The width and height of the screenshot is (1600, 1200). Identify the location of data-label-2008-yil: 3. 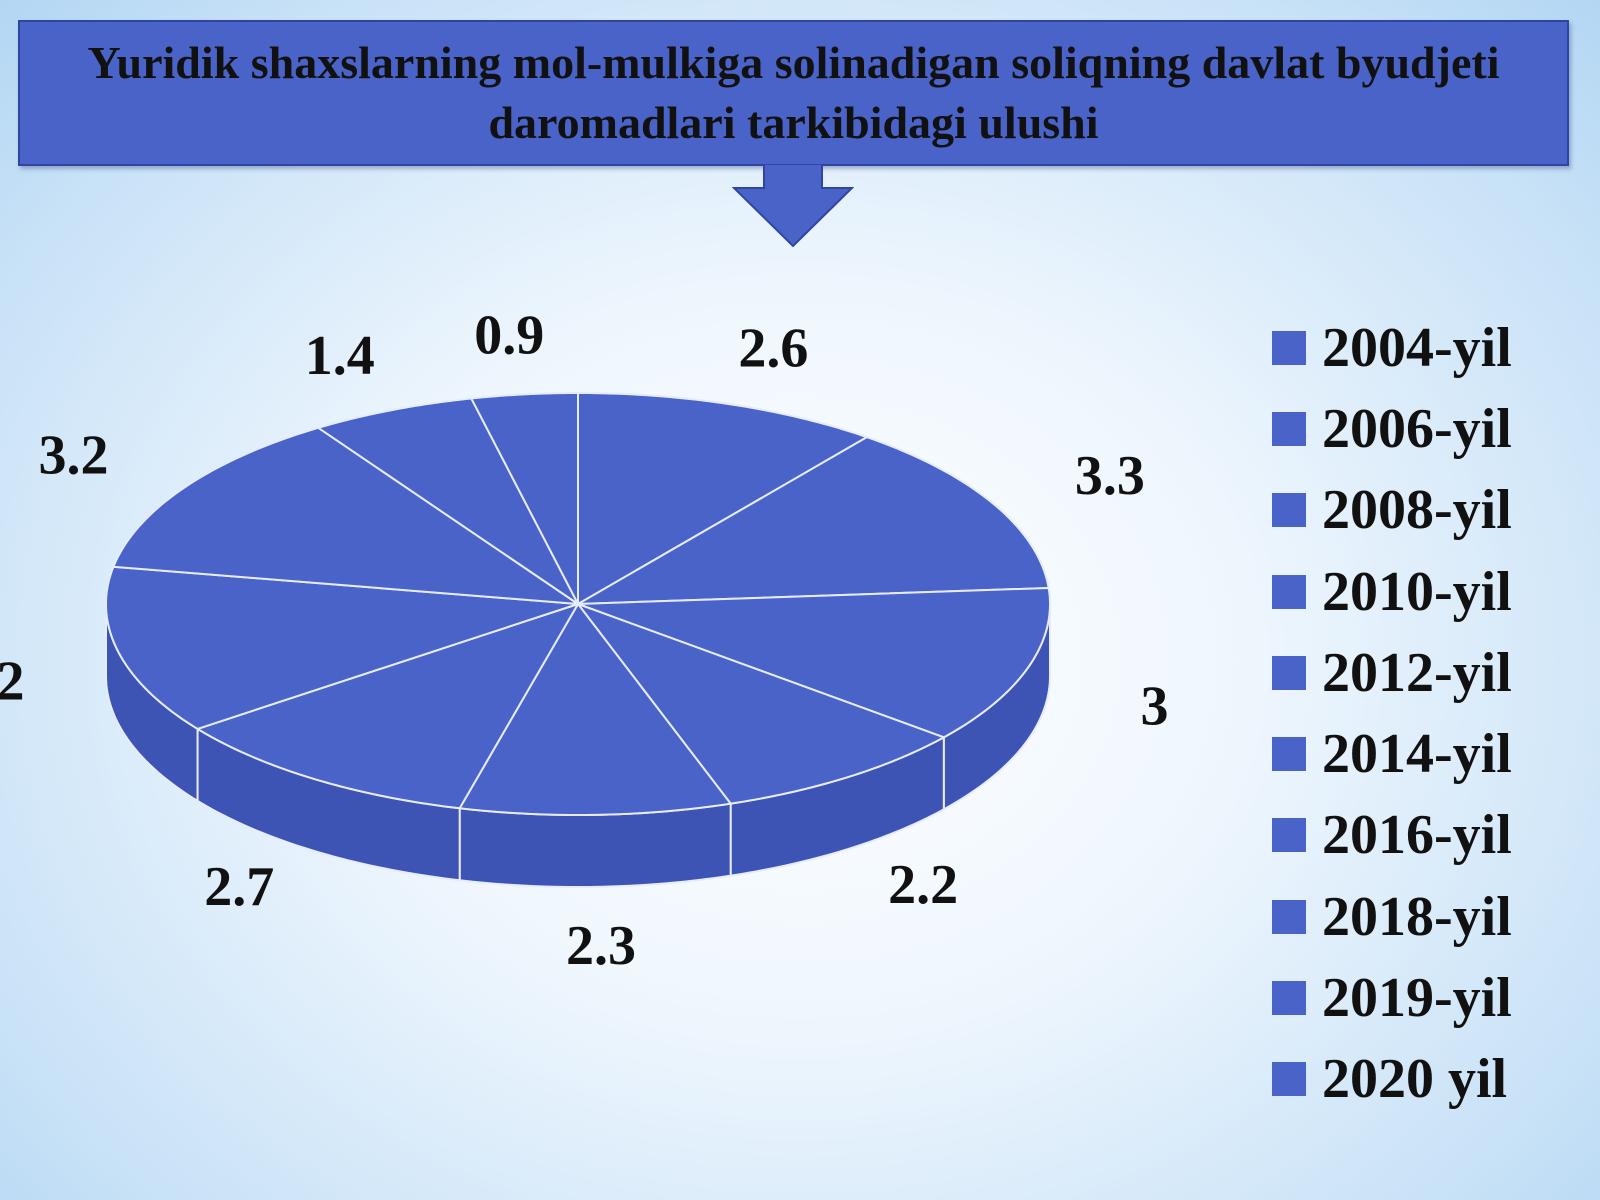
(1155, 706).